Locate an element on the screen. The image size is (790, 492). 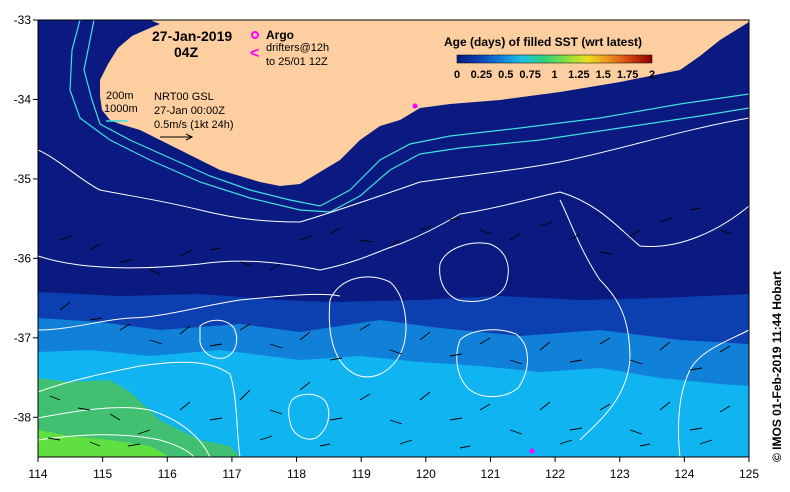
arrow-right-icon is located at coordinates (177, 137).